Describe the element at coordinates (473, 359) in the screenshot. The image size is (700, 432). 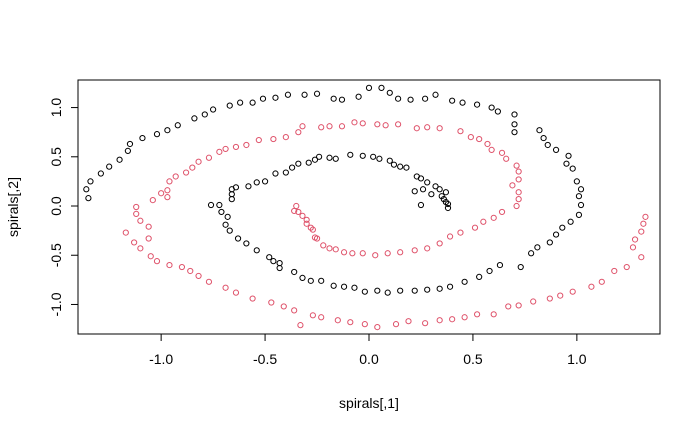
I see `x-tick-label: 0.5` at that location.